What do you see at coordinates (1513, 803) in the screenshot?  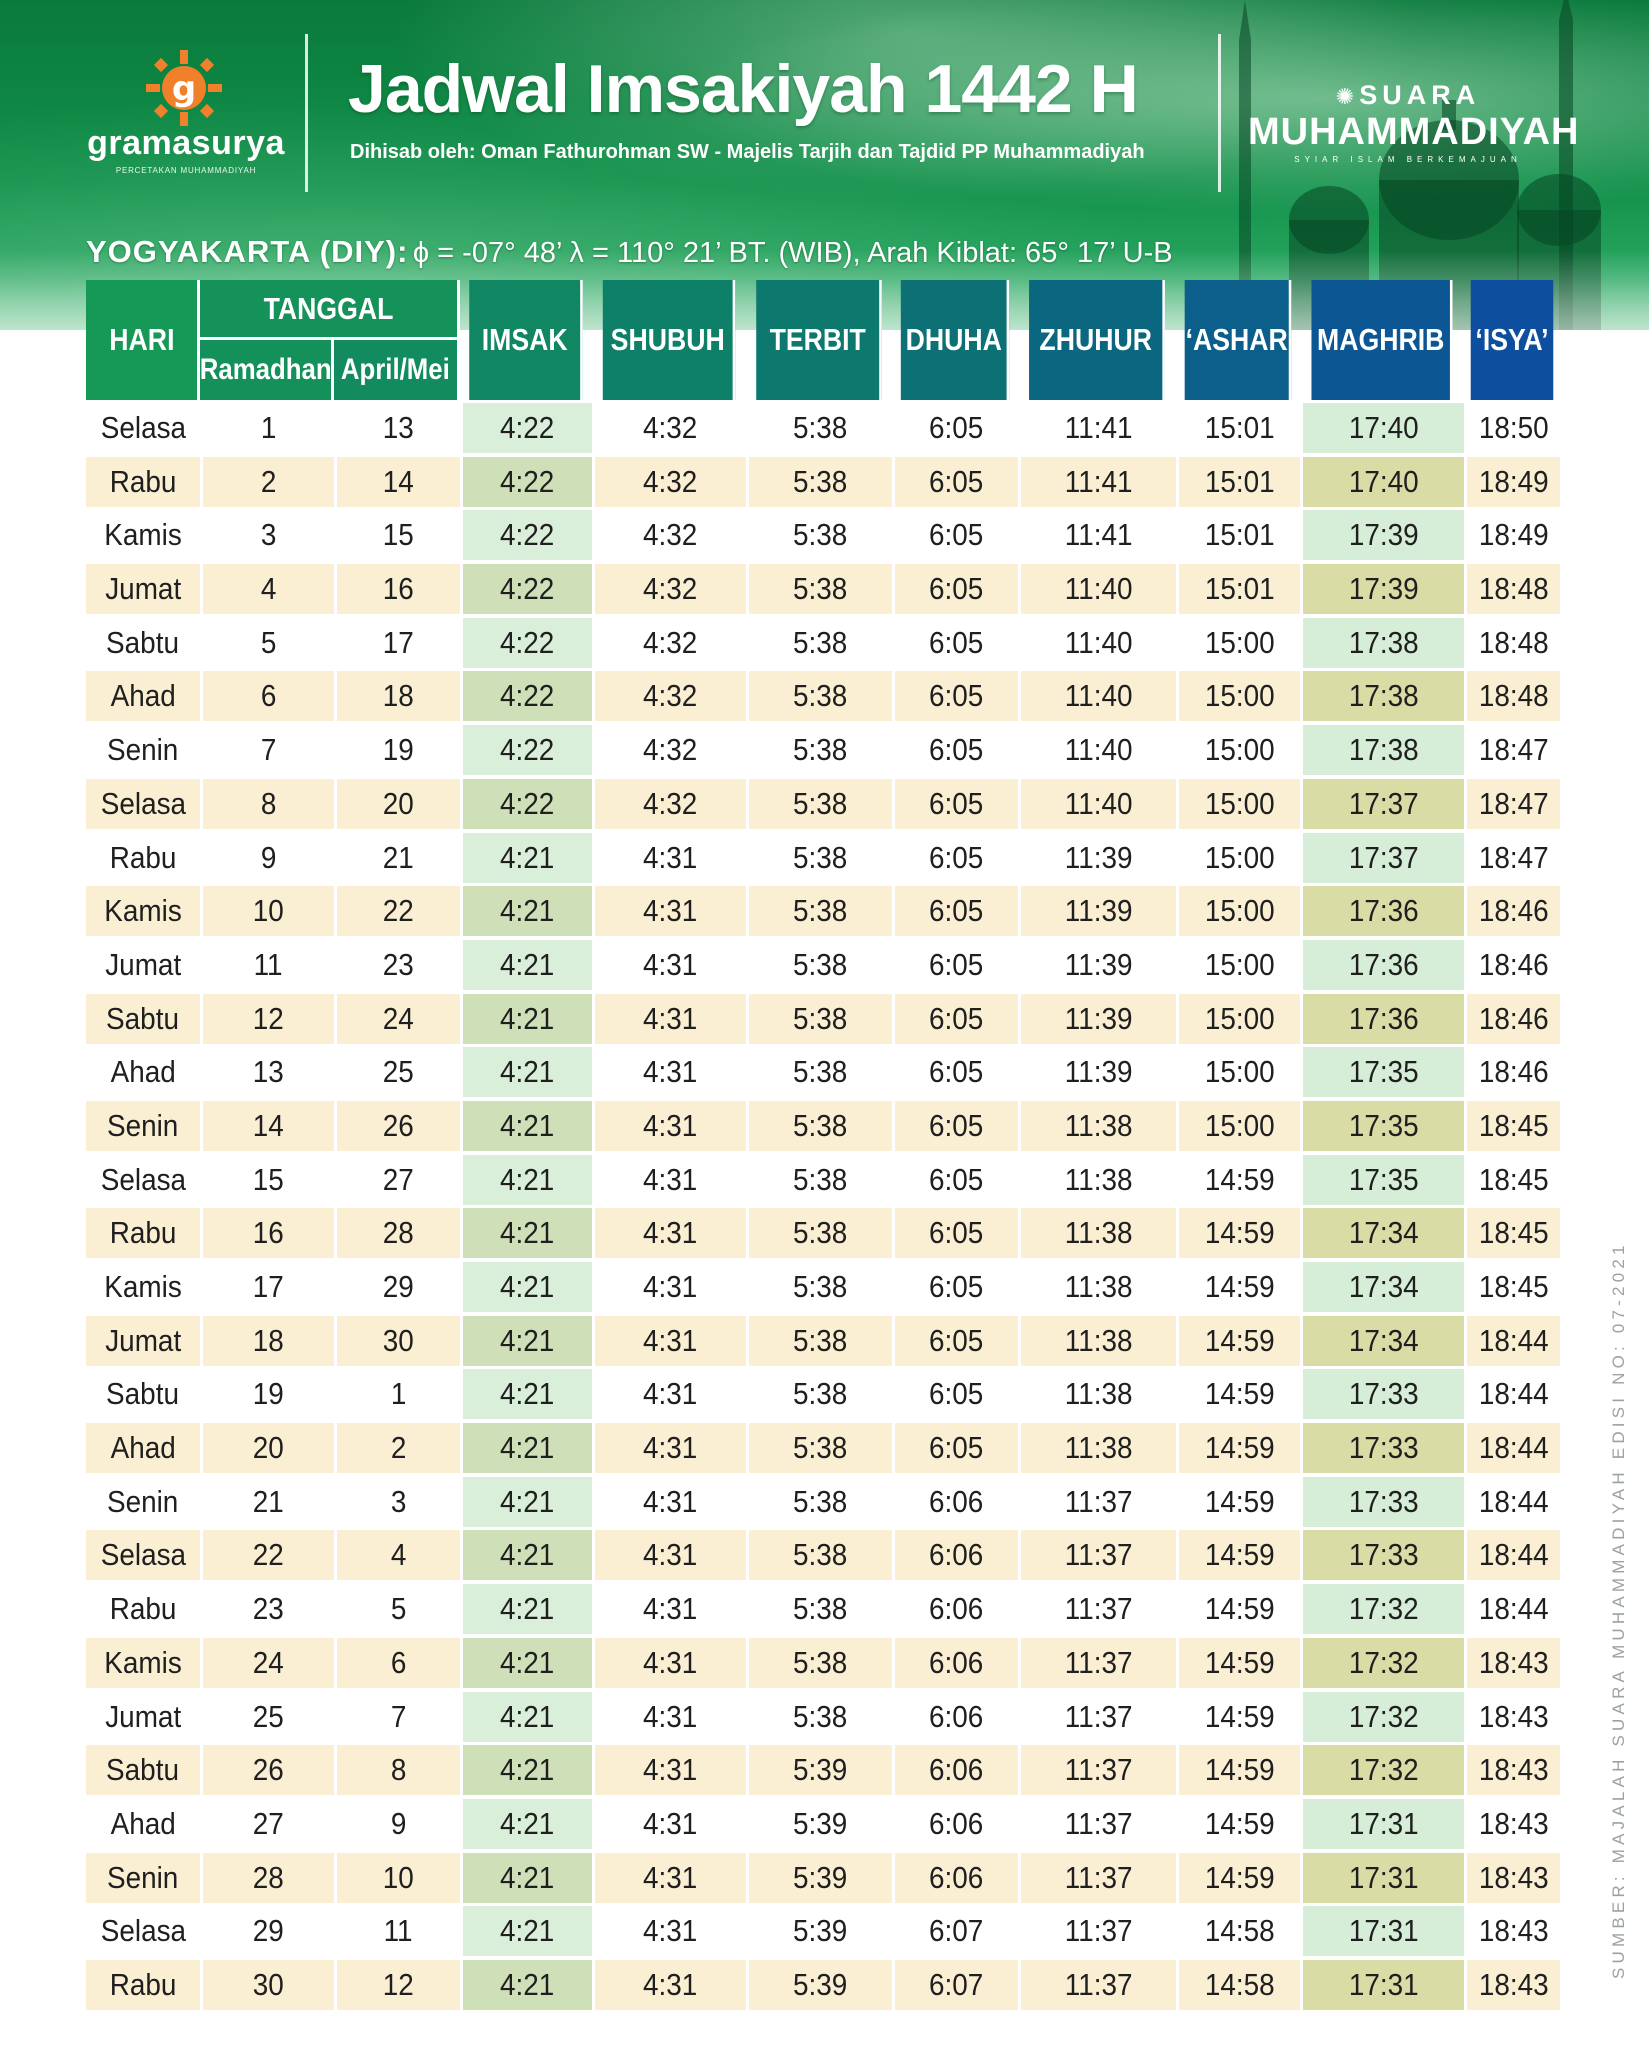 I see `cell-isya: 18:47` at bounding box center [1513, 803].